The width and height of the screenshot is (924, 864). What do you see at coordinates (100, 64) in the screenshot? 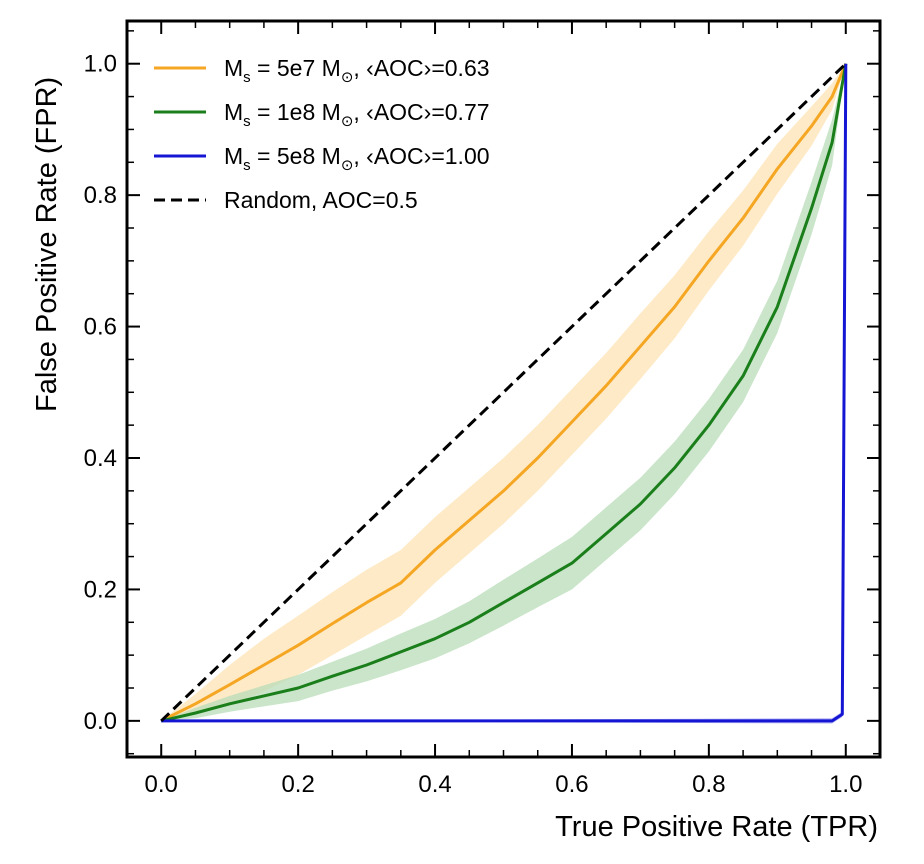
I see `y-tick-label: 1.0` at bounding box center [100, 64].